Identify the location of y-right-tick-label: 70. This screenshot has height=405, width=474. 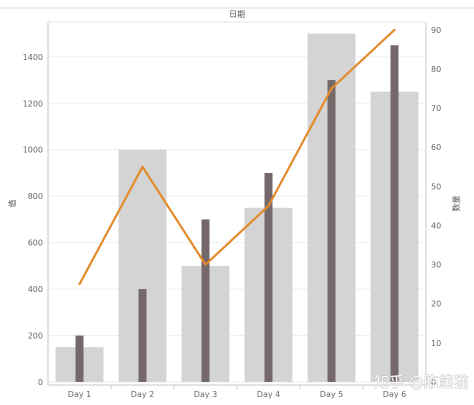
(436, 108).